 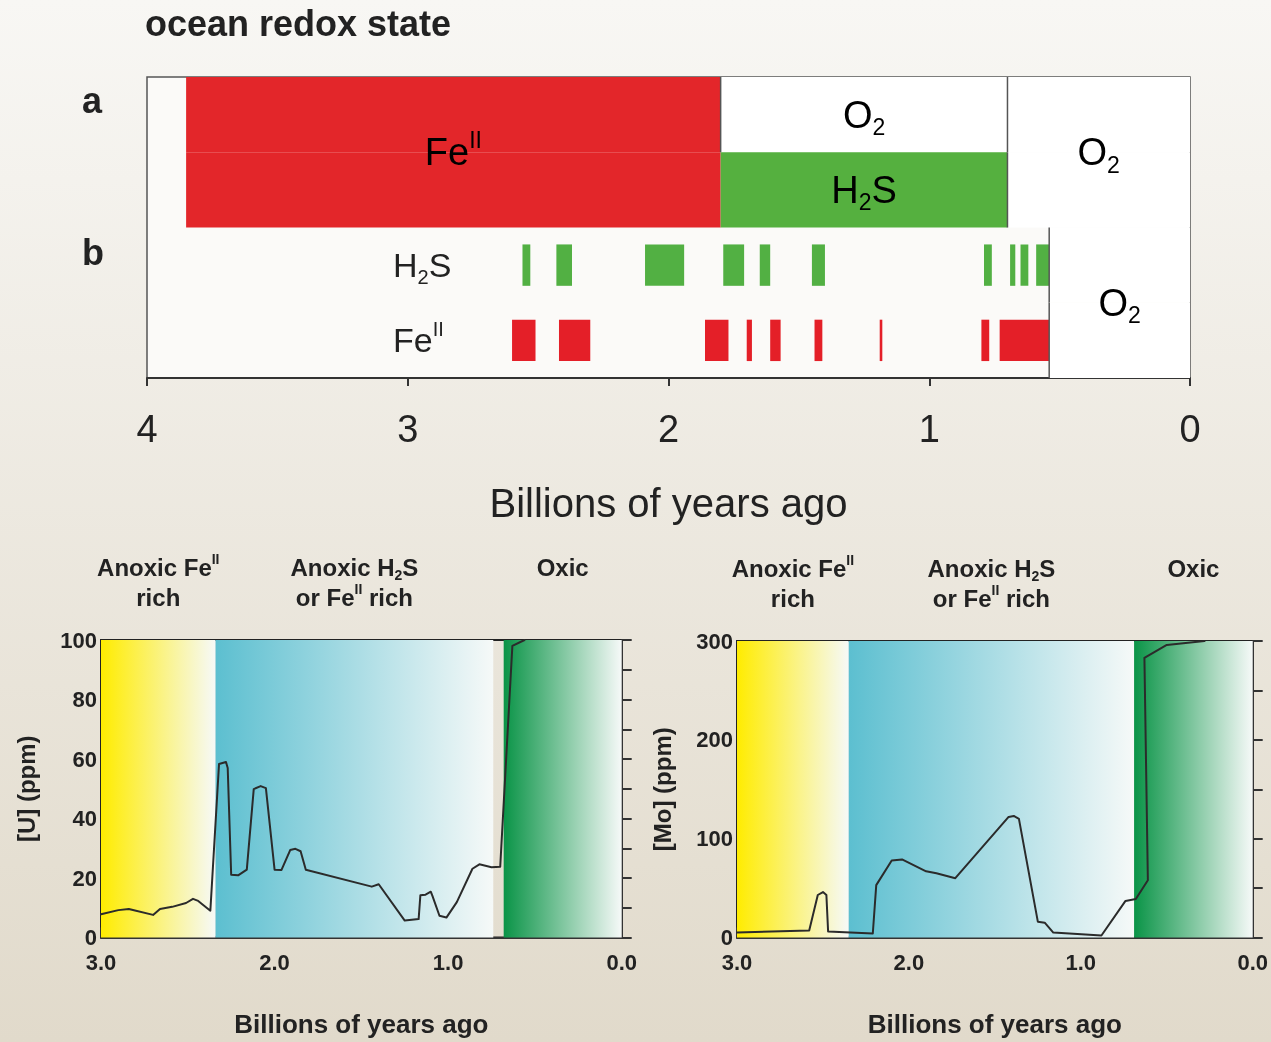 What do you see at coordinates (662, 789) in the screenshot?
I see `y-axis-title: [Mo] (ppm)` at bounding box center [662, 789].